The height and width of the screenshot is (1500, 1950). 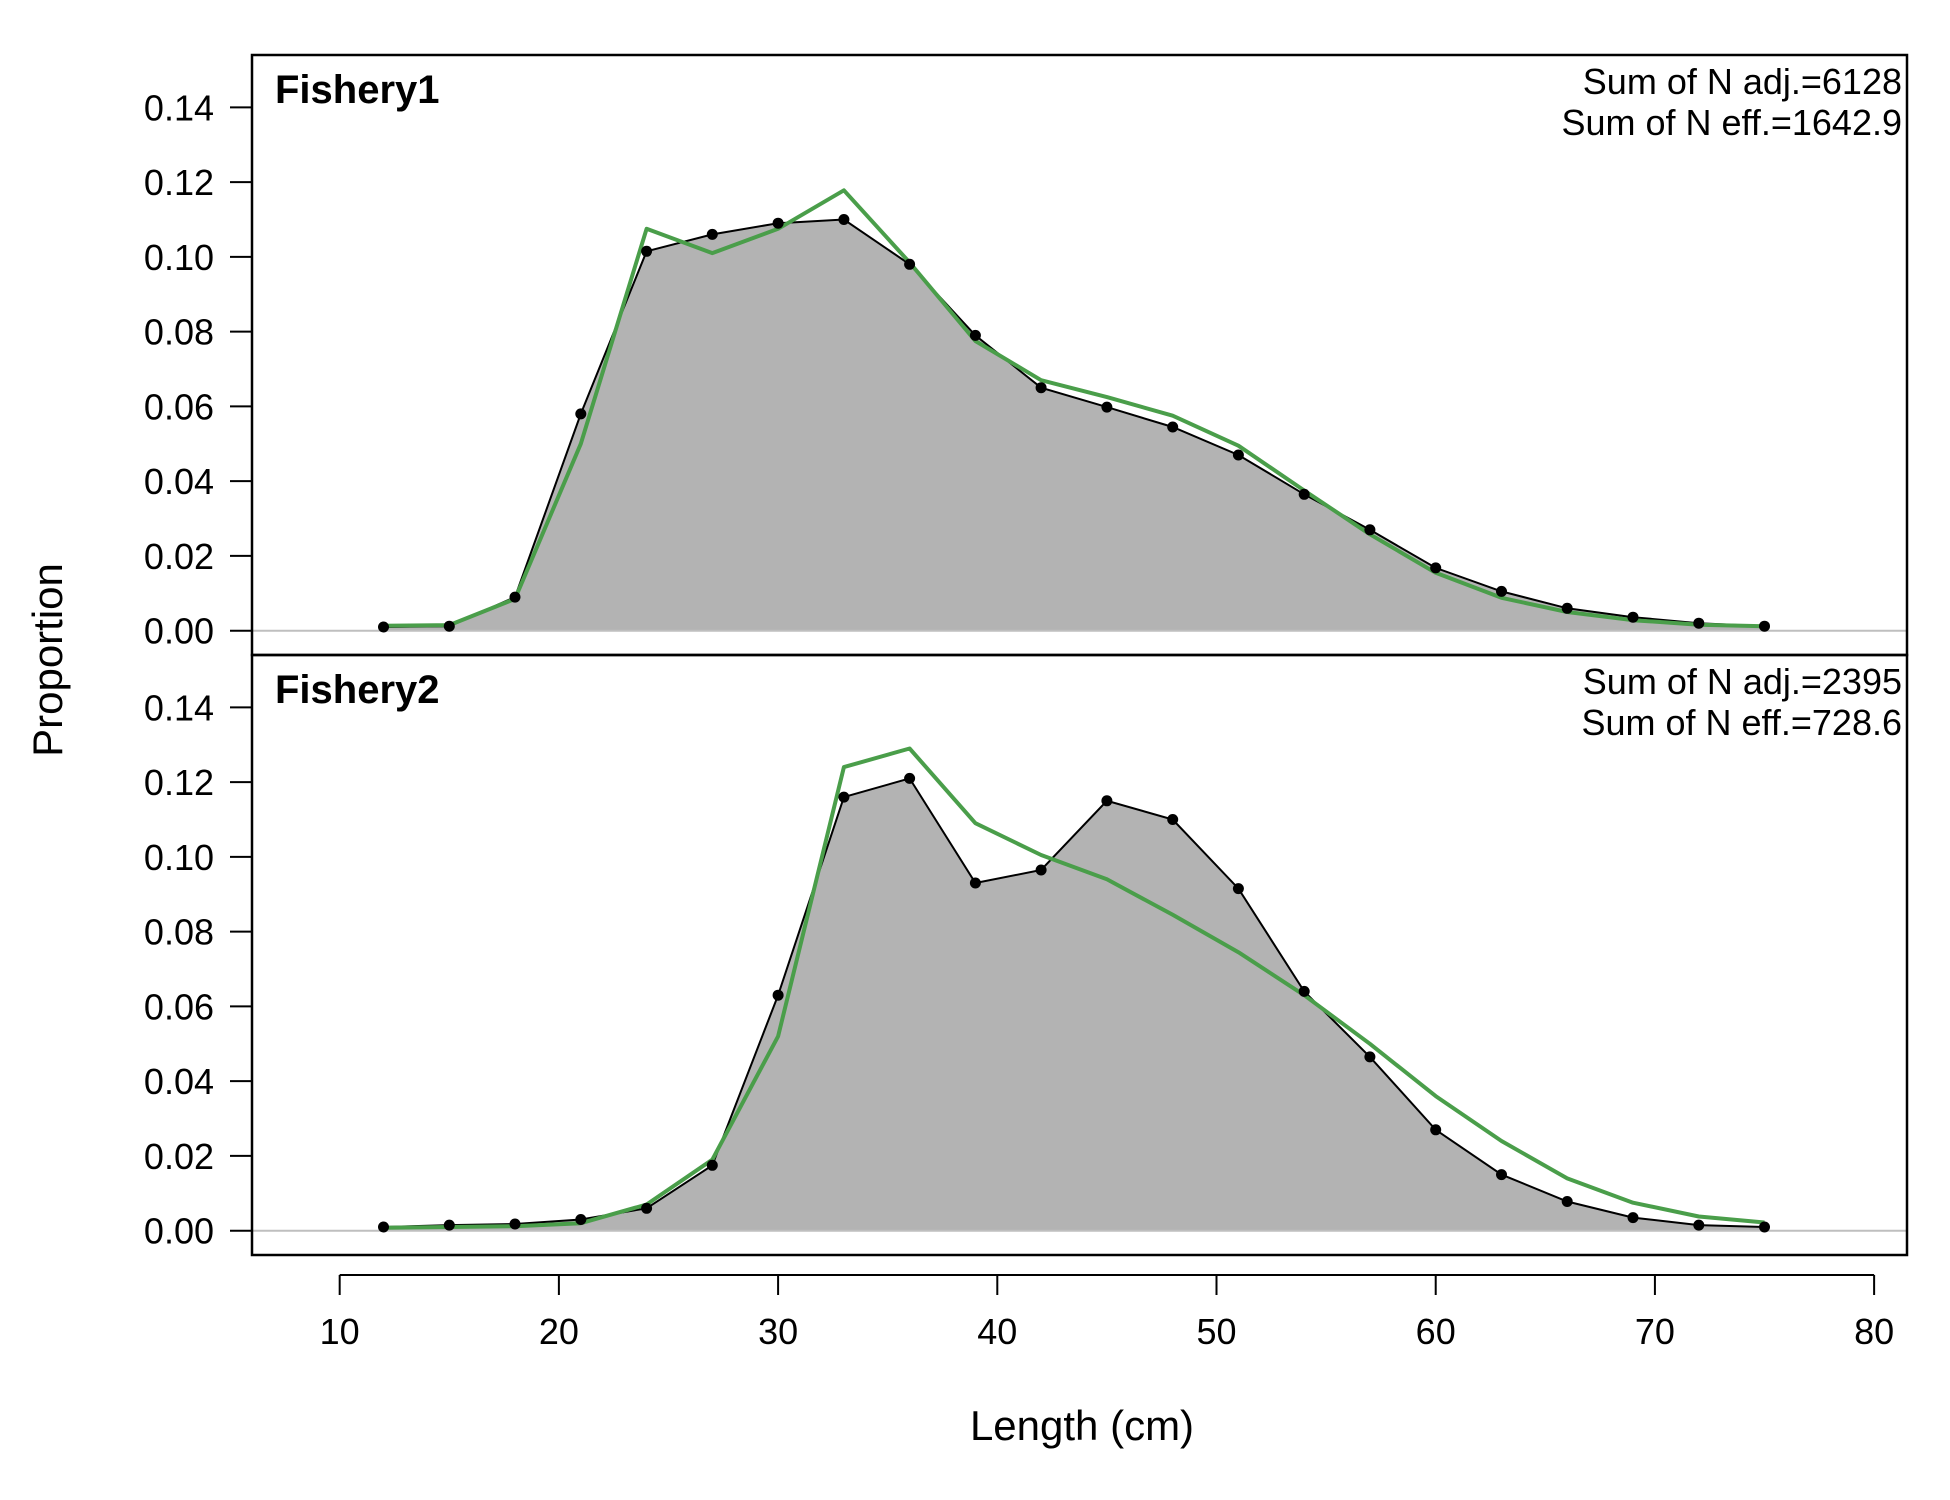 What do you see at coordinates (1731, 122) in the screenshot?
I see `sum-annotation: Sum of N eff.=1642.9` at bounding box center [1731, 122].